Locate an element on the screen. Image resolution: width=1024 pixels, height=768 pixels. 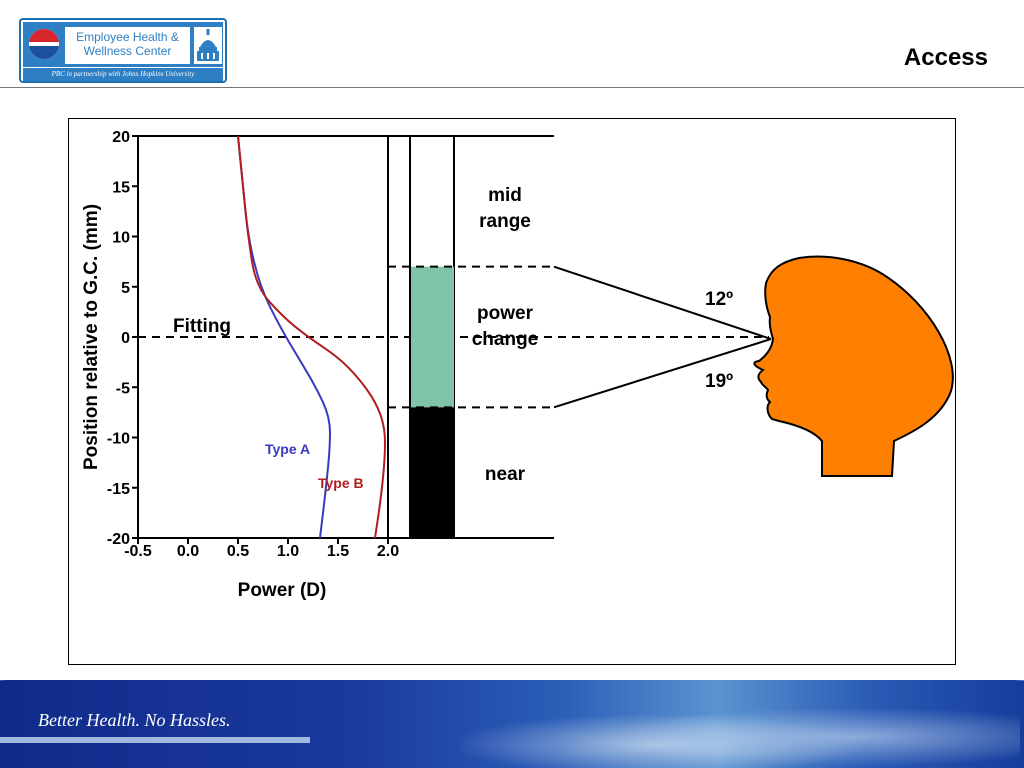
x-axis-label: Power (D) is located at coordinates (282, 590).